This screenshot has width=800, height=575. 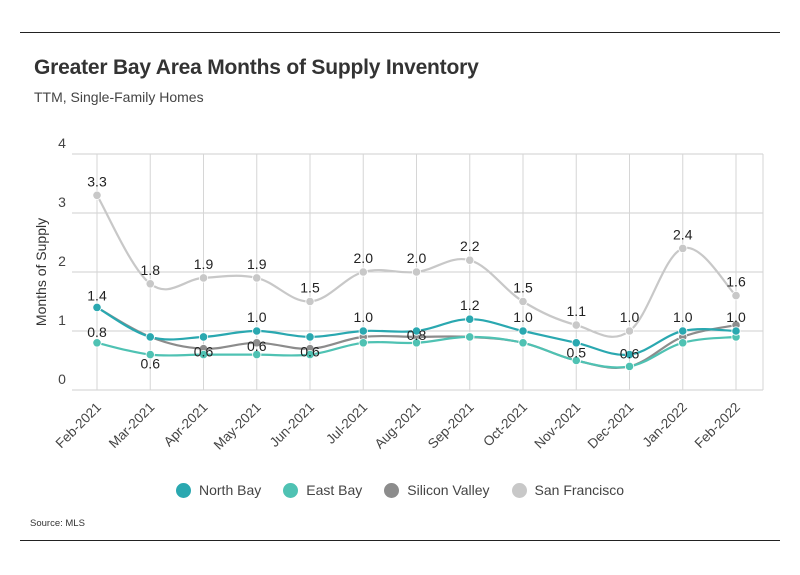 I want to click on silicon-valley-data-label: 1.4, so click(x=97, y=295).